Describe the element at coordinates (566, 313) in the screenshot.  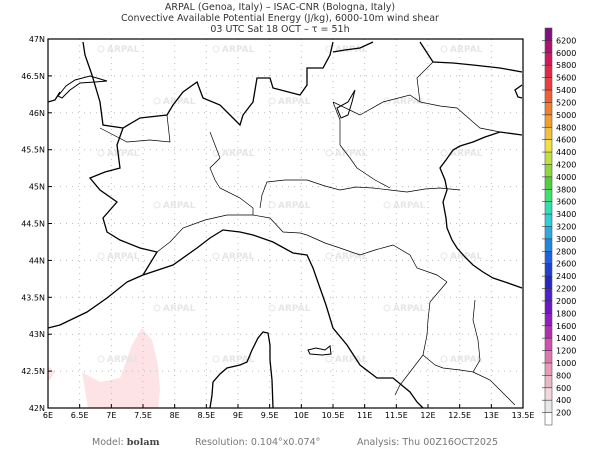
I see `colorbar-label: 1800` at that location.